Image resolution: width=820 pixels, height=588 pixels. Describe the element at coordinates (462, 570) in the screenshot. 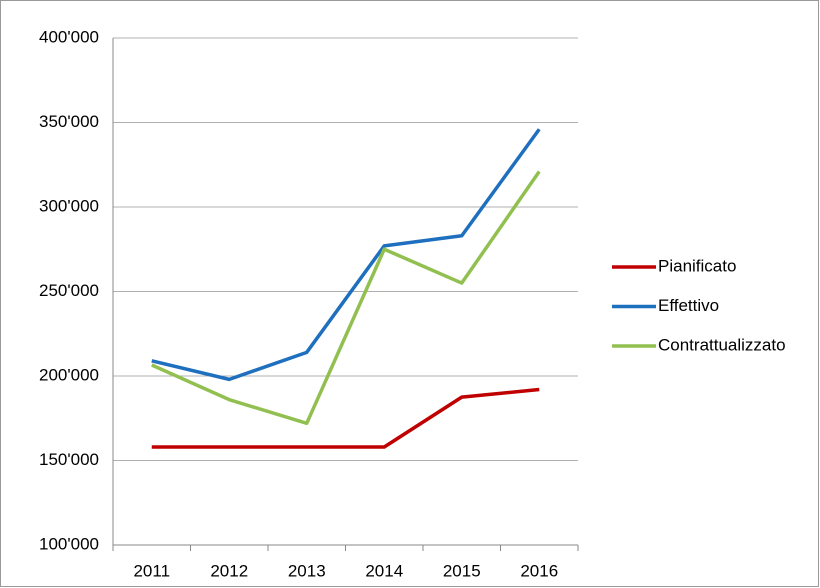

I see `x-tick-label: 2015` at that location.